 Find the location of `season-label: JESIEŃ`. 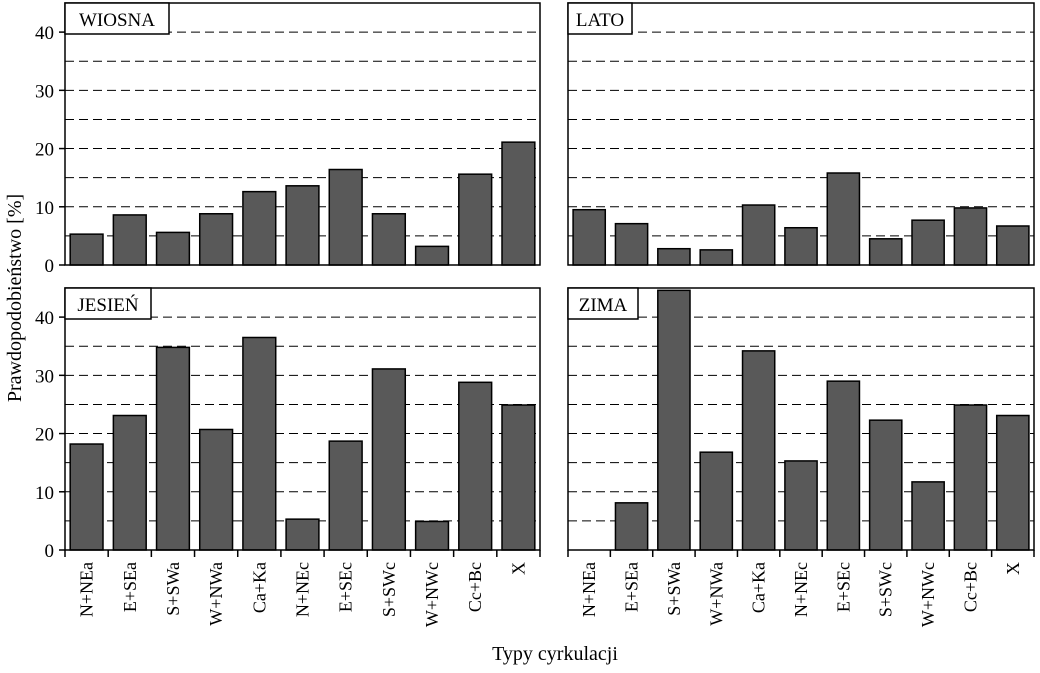

season-label: JESIEŃ is located at coordinates (108, 305).